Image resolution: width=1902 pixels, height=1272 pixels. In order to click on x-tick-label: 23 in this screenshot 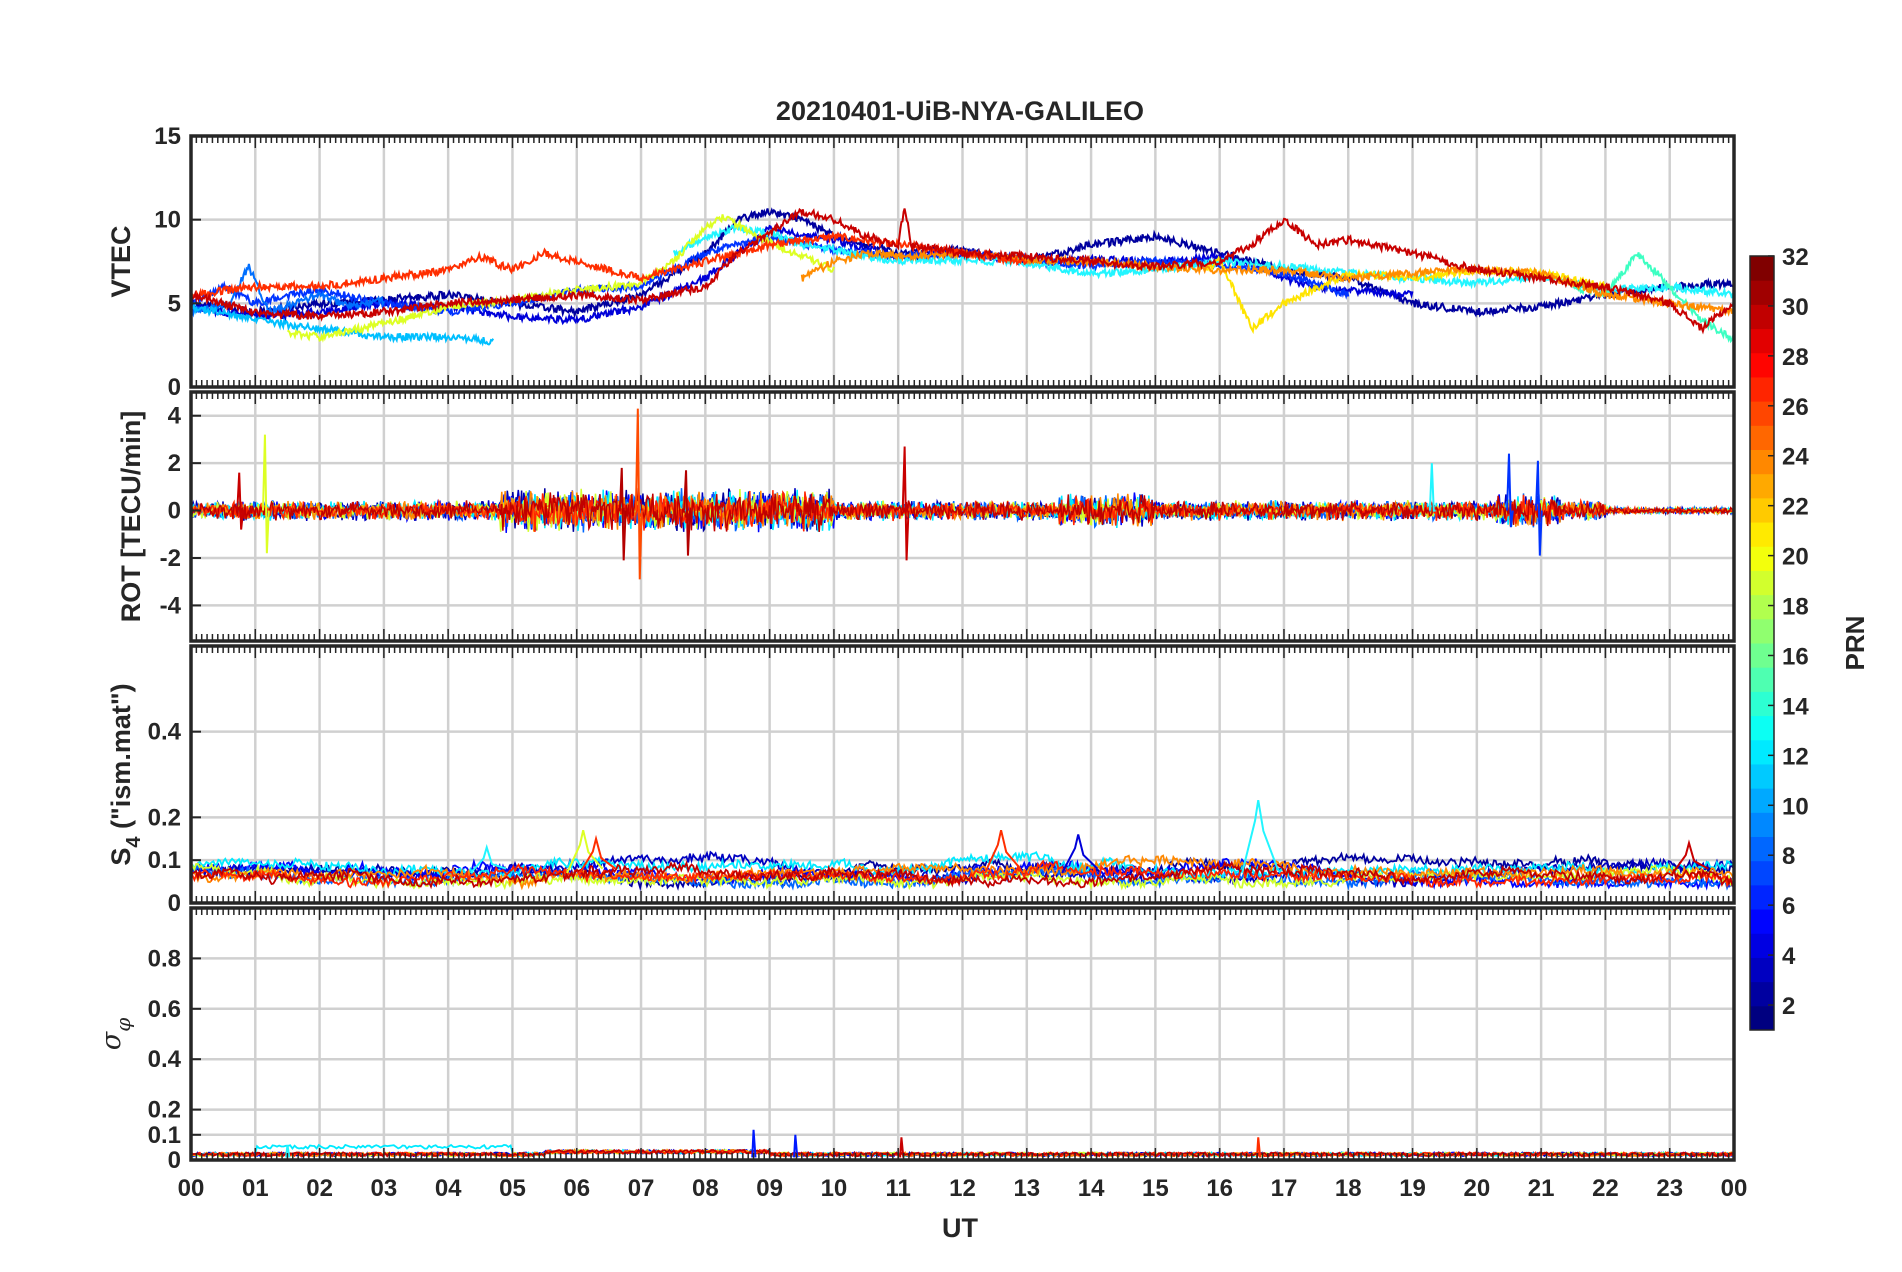, I will do `click(1669, 1188)`.